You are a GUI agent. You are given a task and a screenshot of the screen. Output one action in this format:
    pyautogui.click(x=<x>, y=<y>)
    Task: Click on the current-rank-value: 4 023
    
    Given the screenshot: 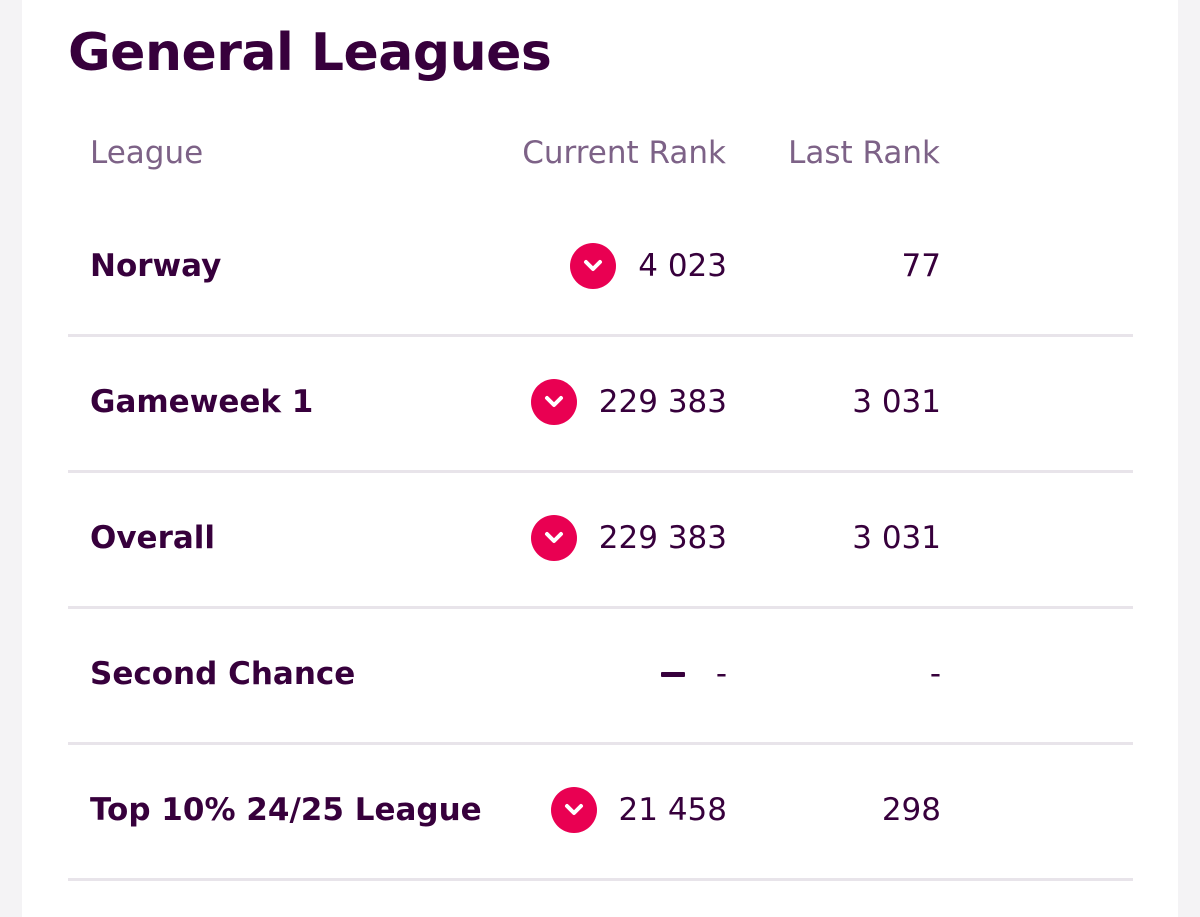 What is the action you would take?
    pyautogui.click(x=682, y=266)
    